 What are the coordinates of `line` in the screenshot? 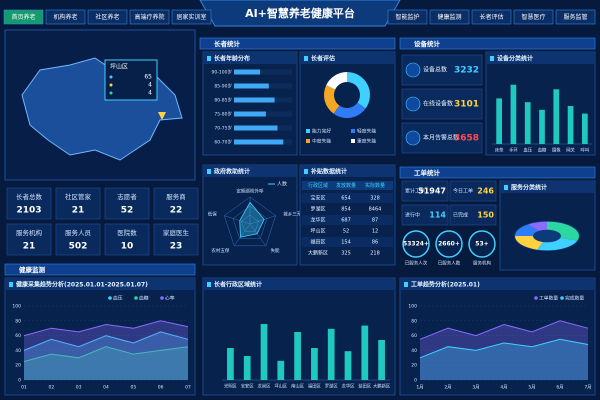 It's located at (504, 330).